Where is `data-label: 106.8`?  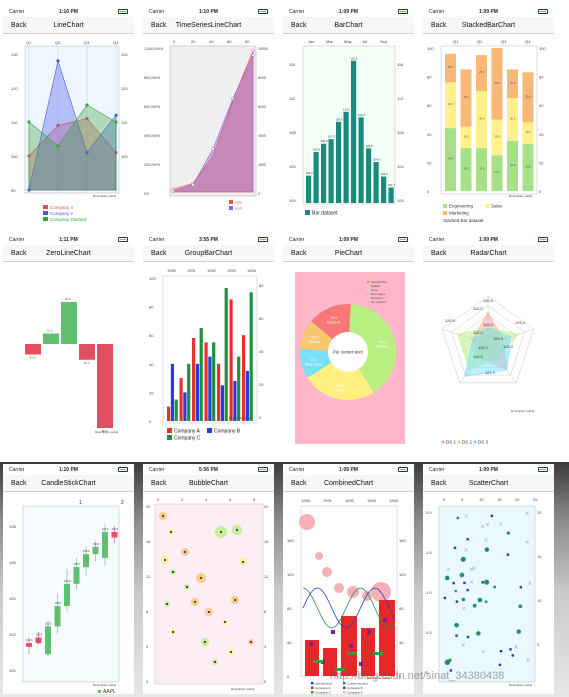
data-label: 106.8 is located at coordinates (96, 544).